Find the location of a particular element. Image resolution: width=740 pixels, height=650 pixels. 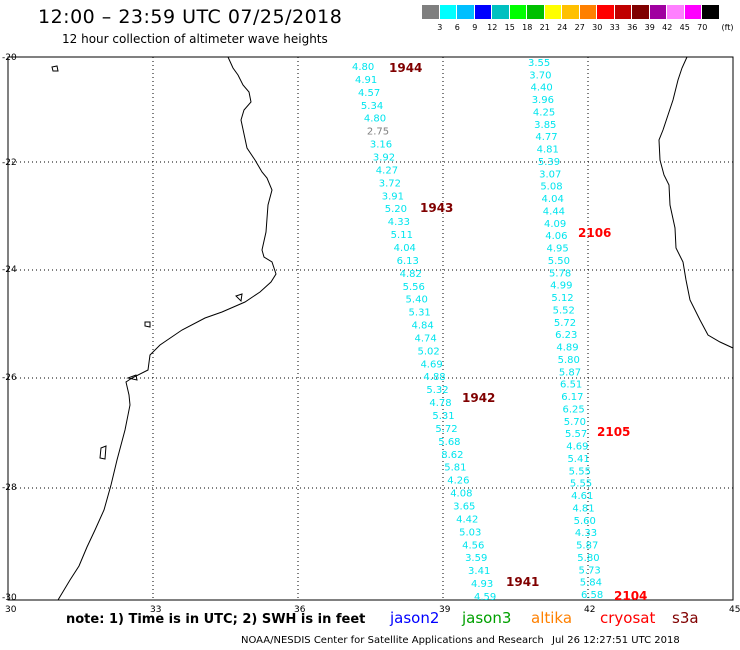

pass-time-label: 2104 is located at coordinates (630, 596).